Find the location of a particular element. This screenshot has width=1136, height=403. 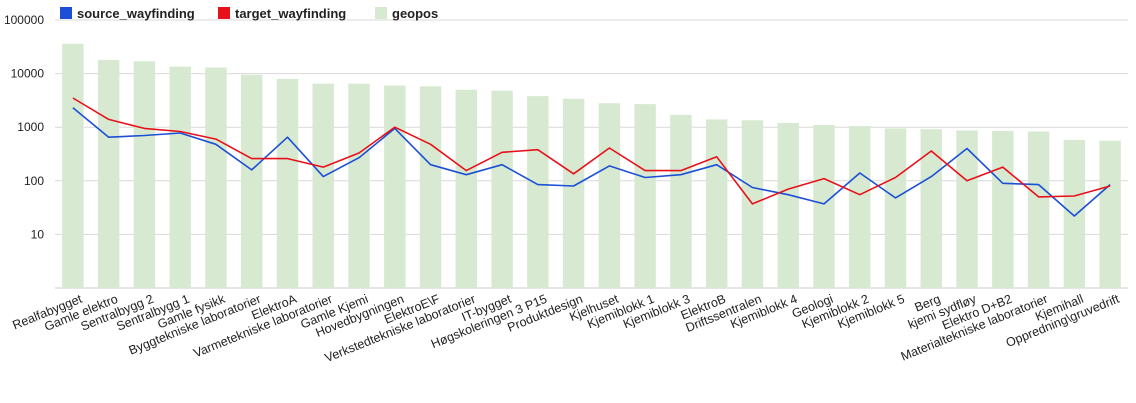

y-tick-label: 1000 is located at coordinates (30, 127).